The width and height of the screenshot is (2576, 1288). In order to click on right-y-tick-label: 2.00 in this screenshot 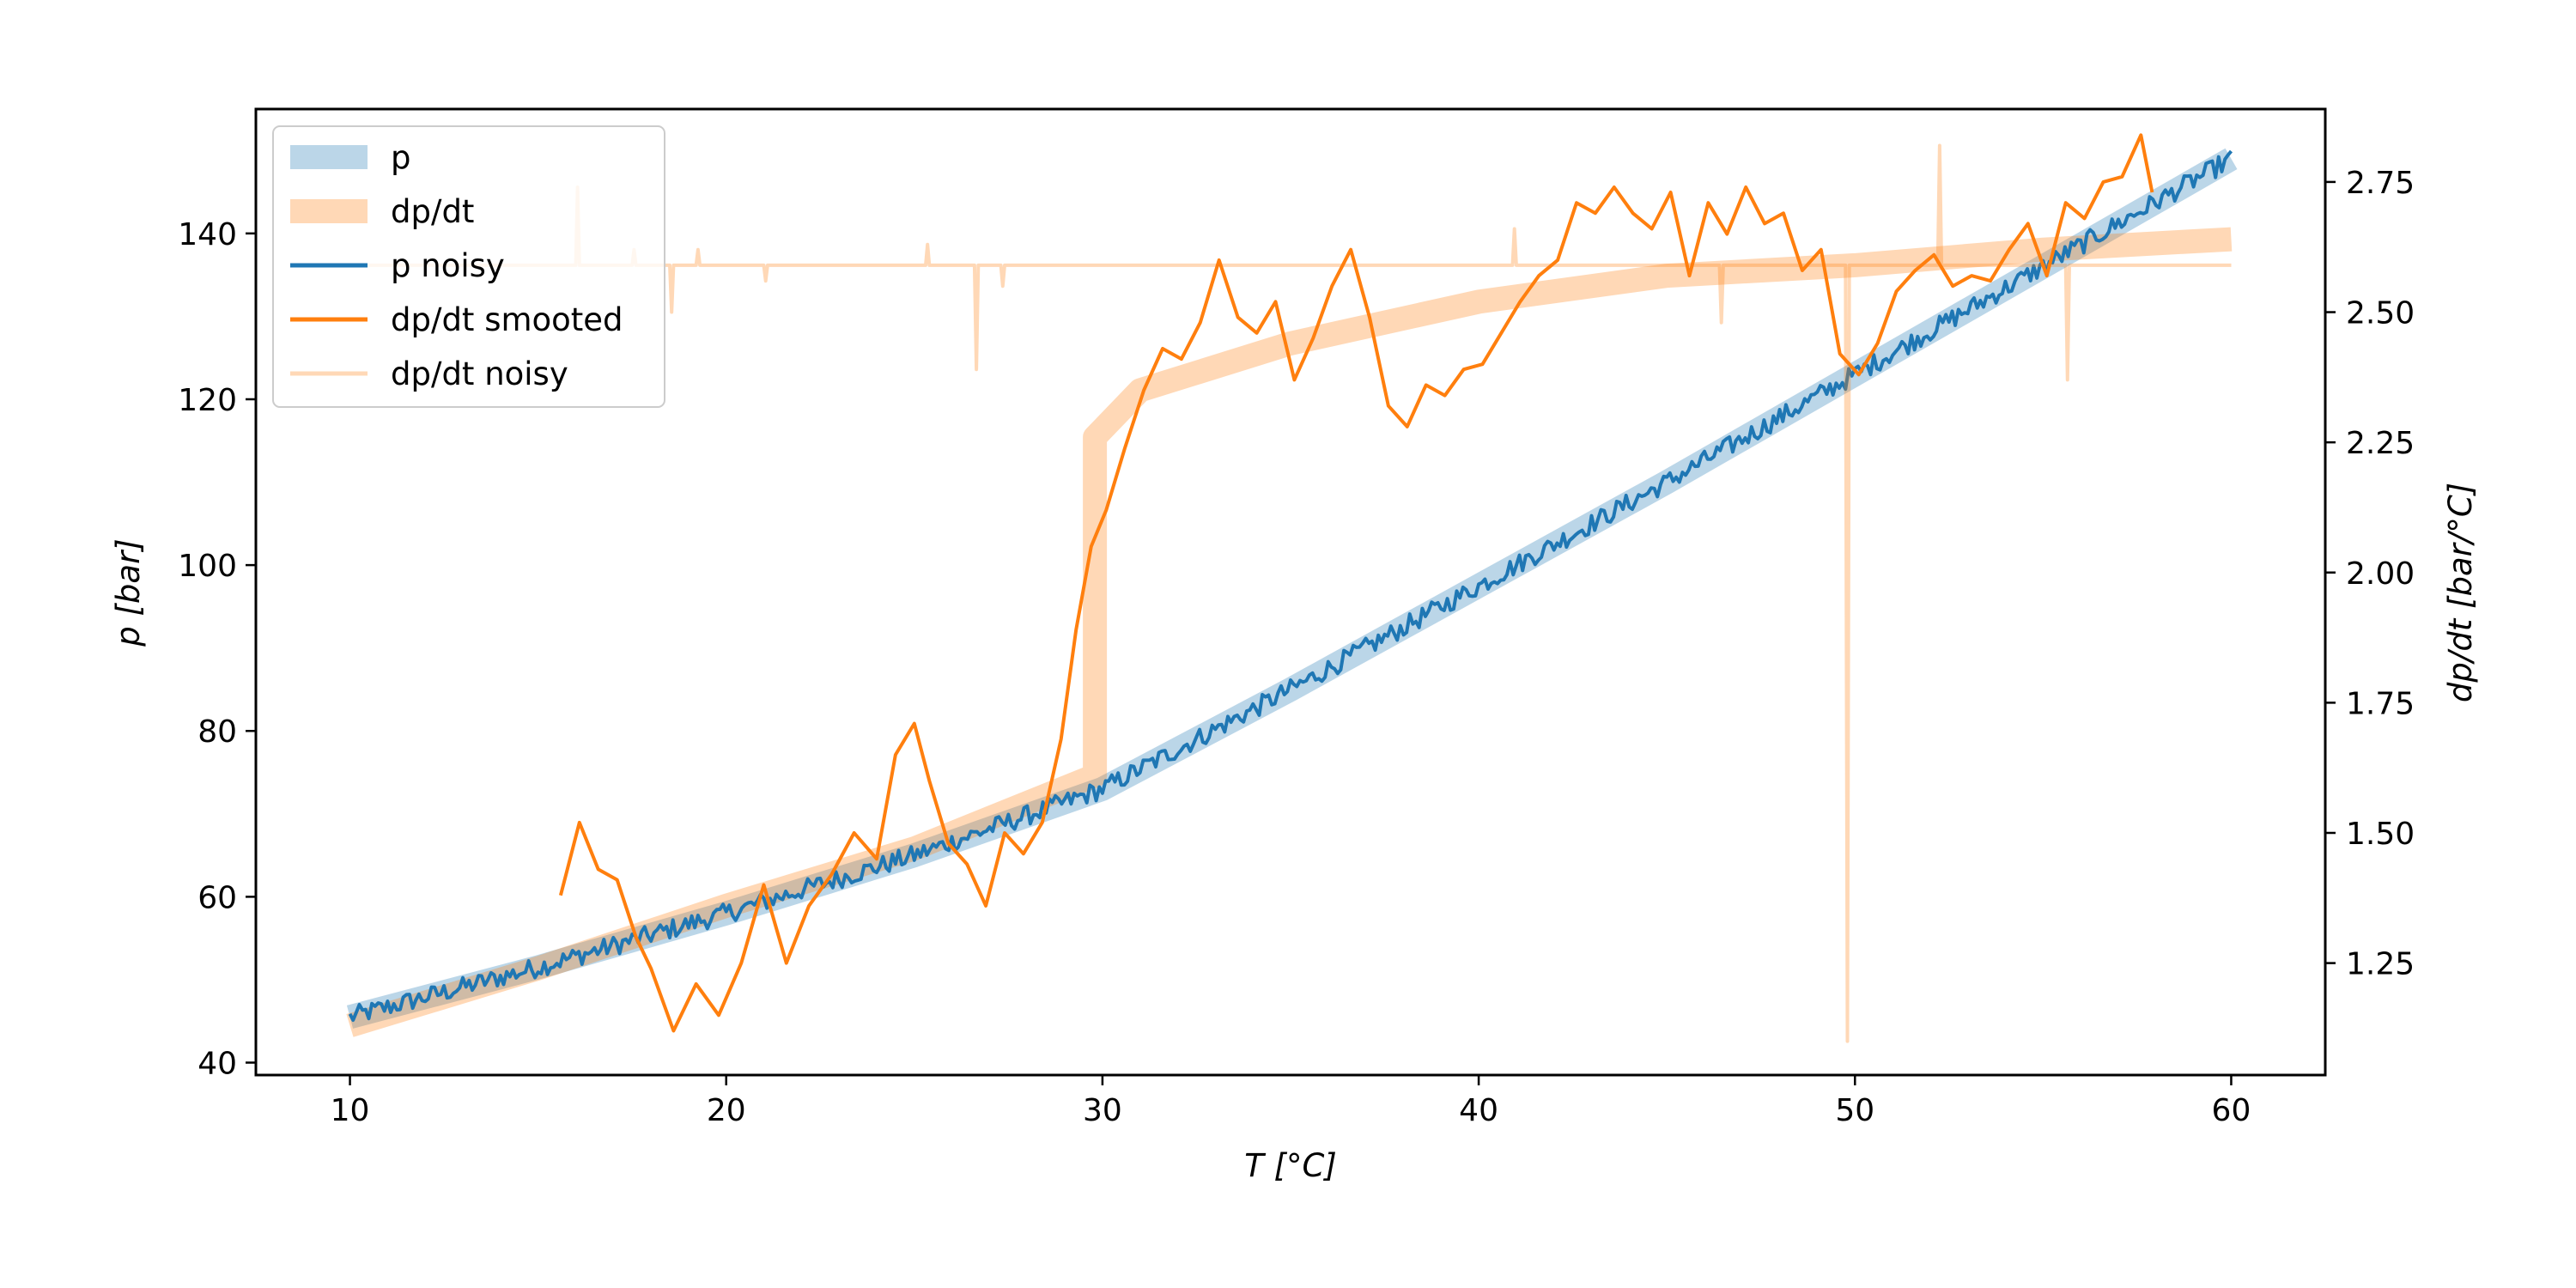, I will do `click(2380, 574)`.